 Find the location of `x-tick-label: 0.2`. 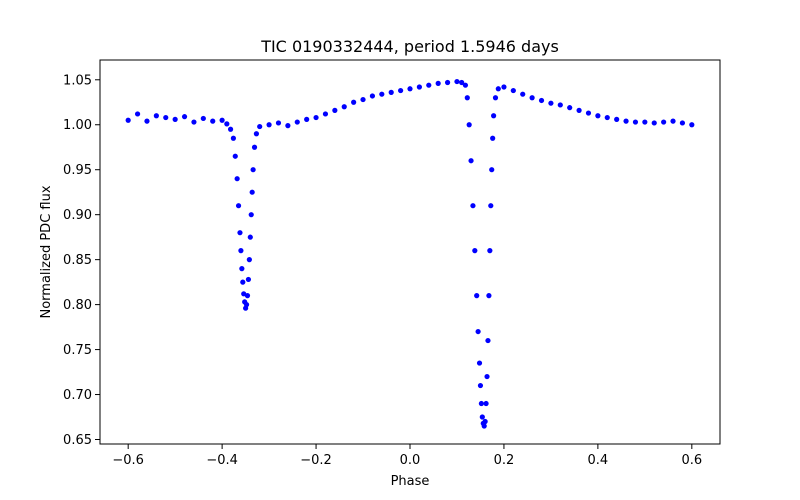

x-tick-label: 0.2 is located at coordinates (504, 460).